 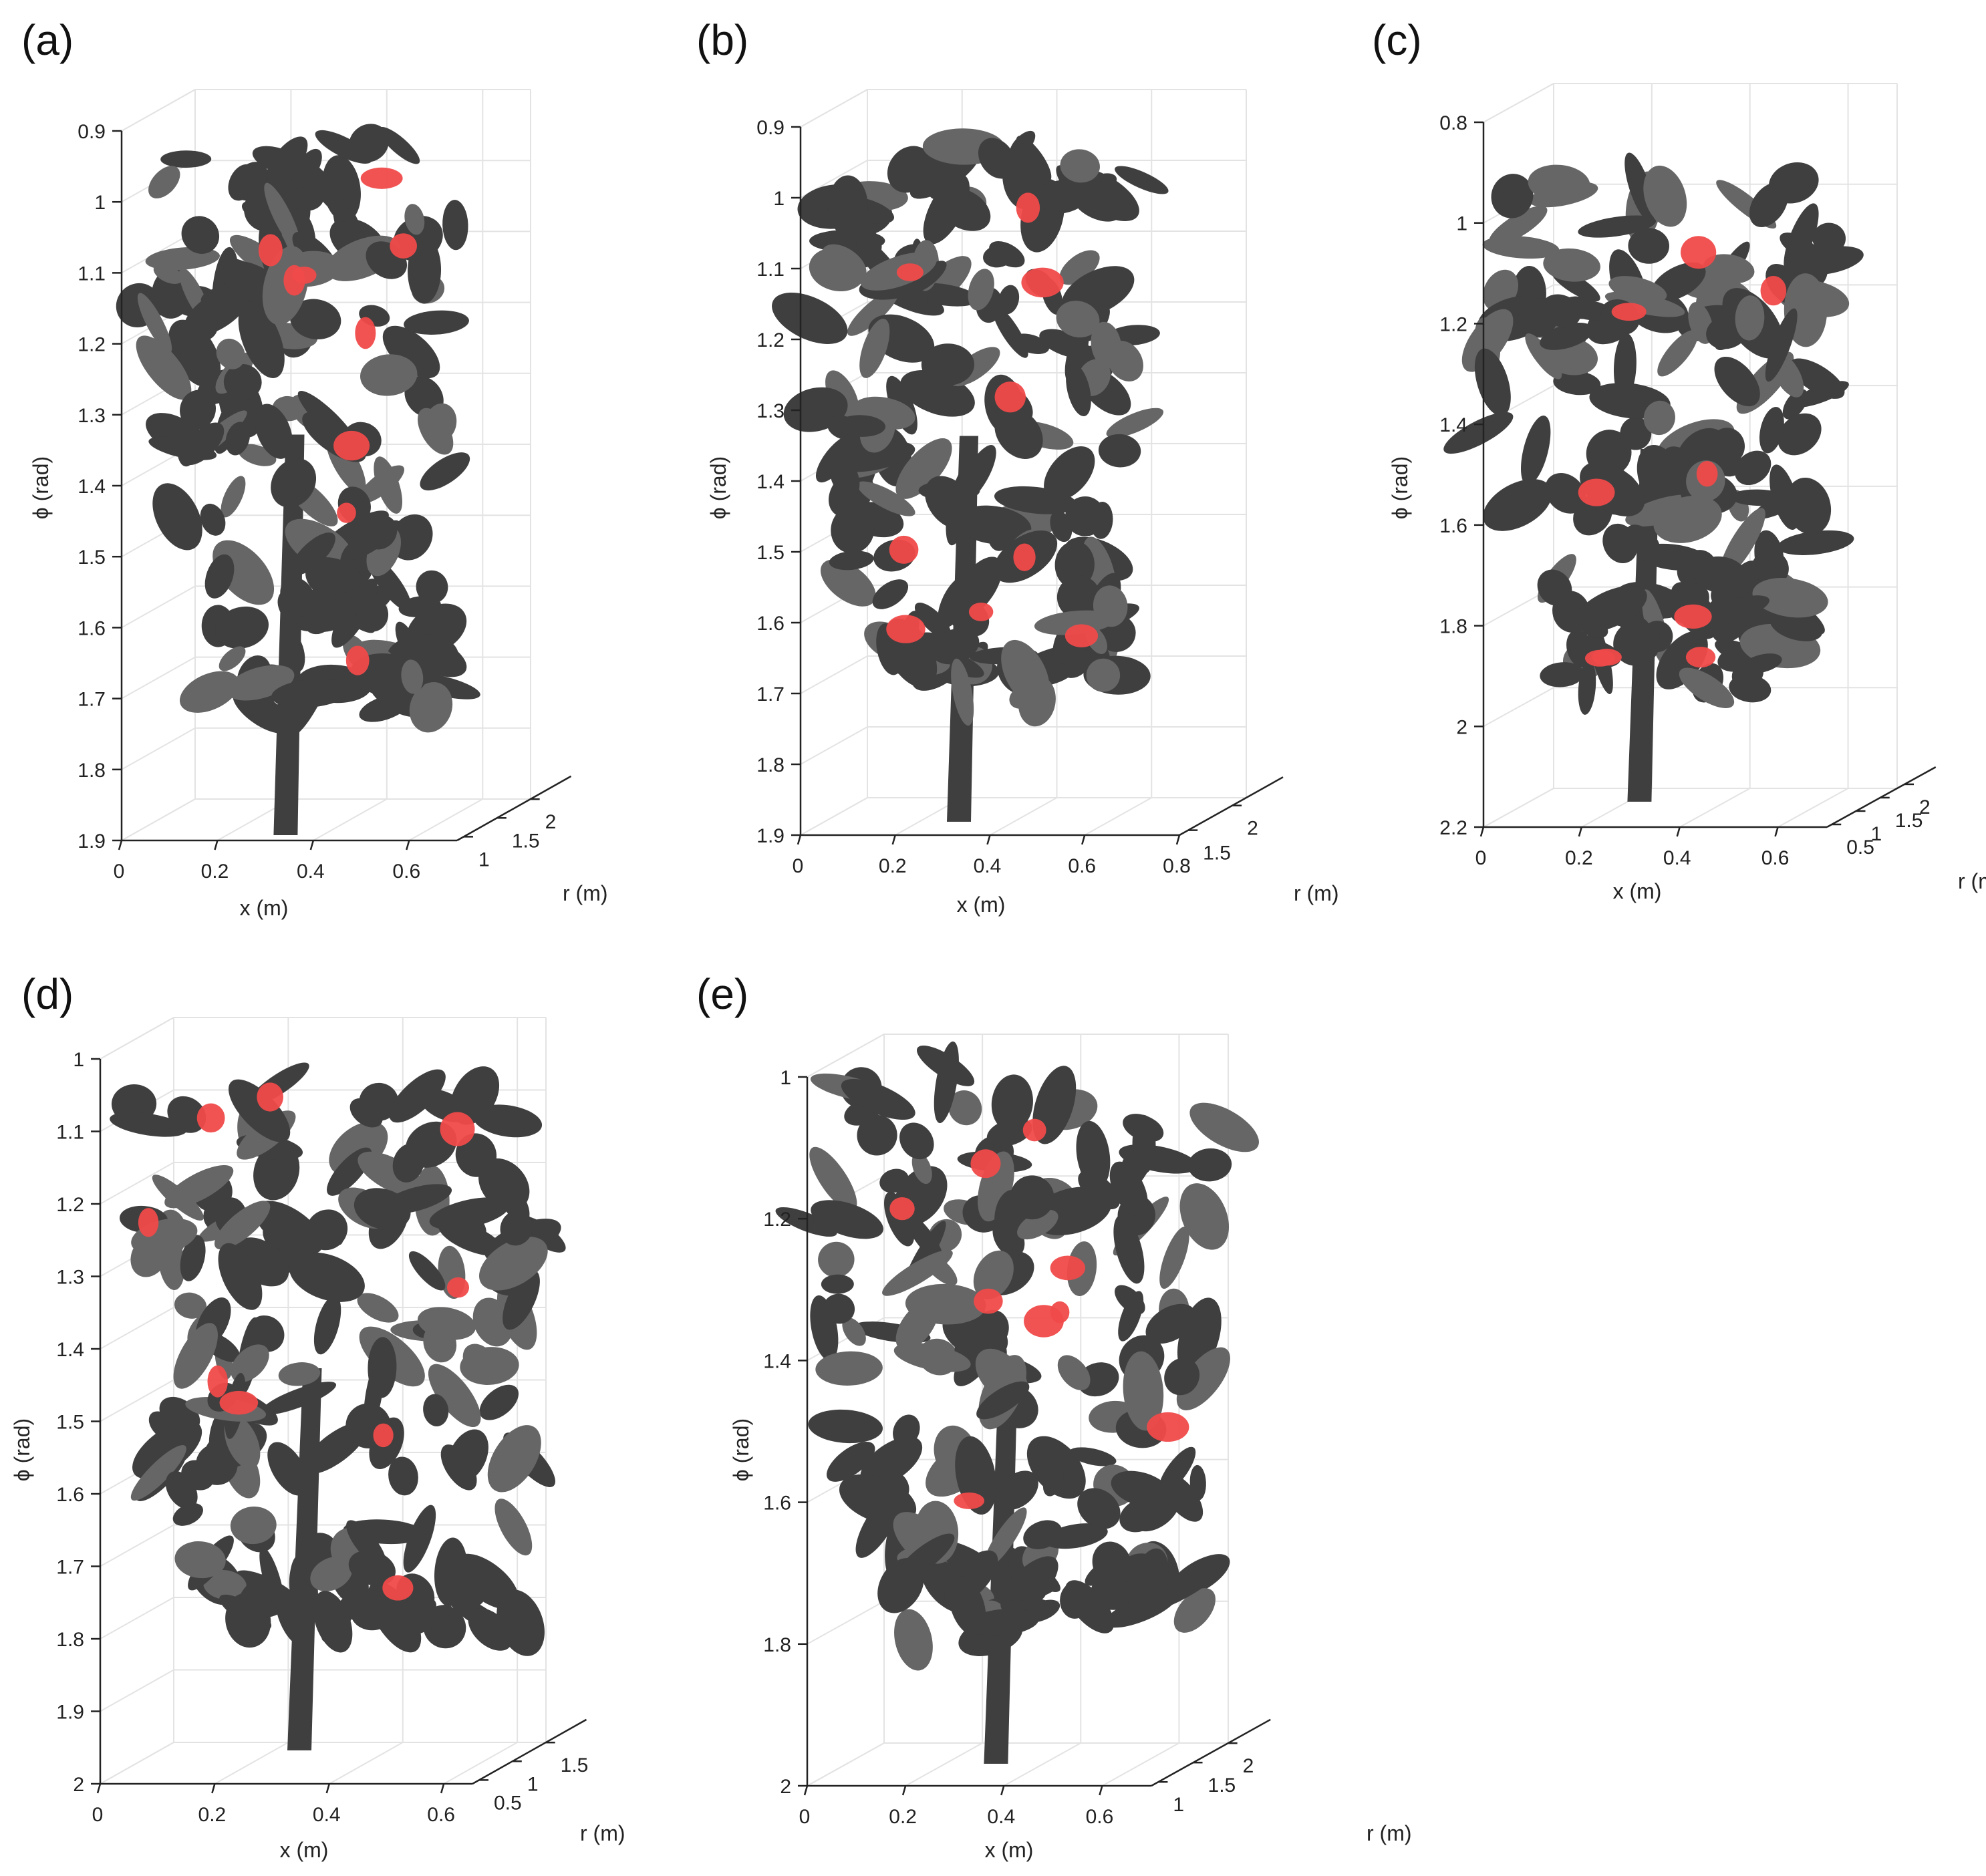 What do you see at coordinates (1211, 1752) in the screenshot?
I see `r-axis-line` at bounding box center [1211, 1752].